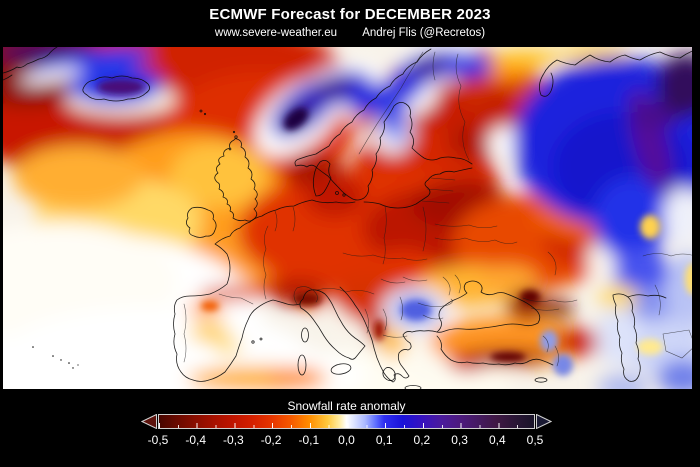  I want to click on colorbar-tick-label: -0,1, so click(309, 440).